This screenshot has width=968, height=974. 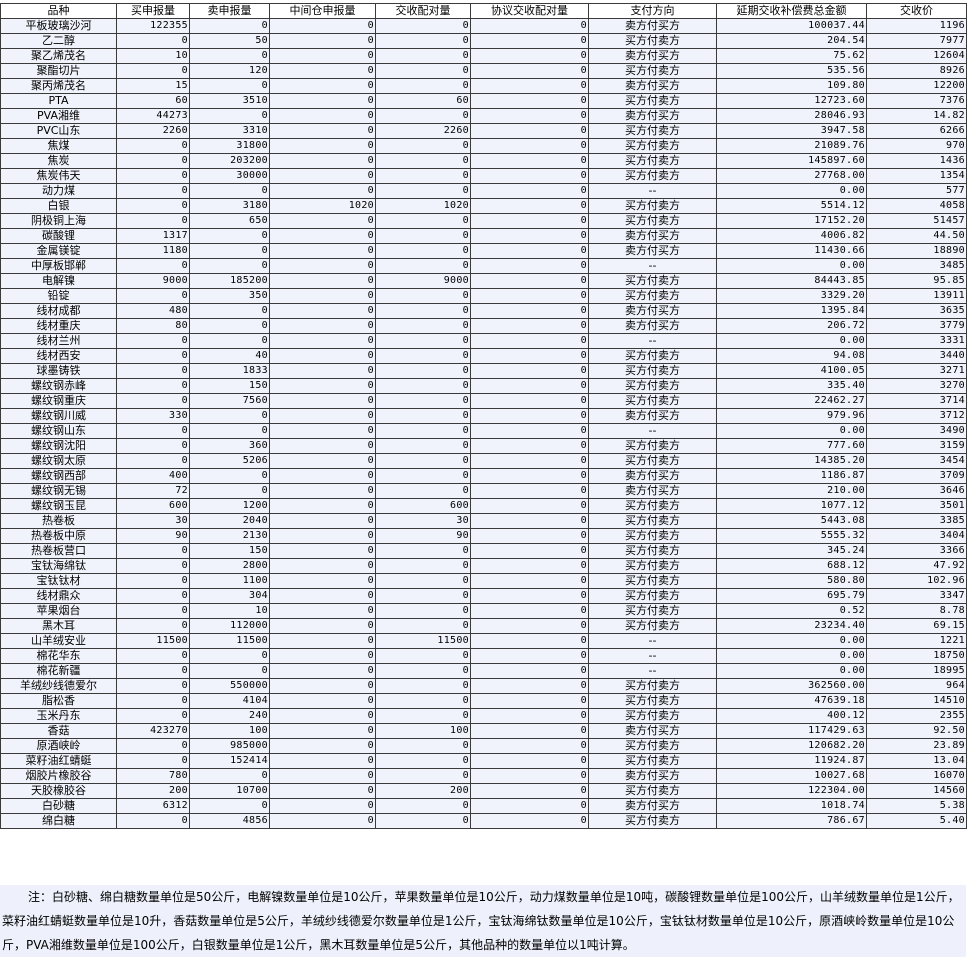 What do you see at coordinates (791, 131) in the screenshot?
I see `cell-compensation: 3947.58` at bounding box center [791, 131].